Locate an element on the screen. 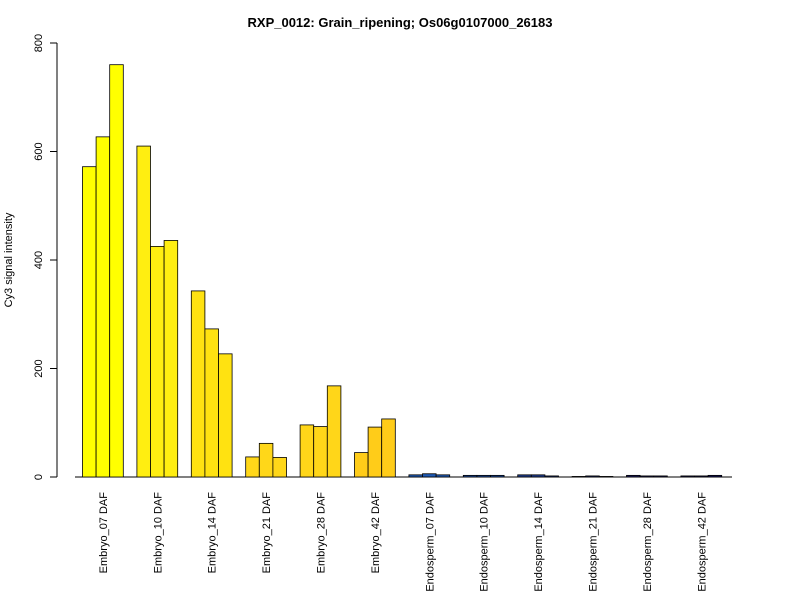  y-tick-label: 600 is located at coordinates (39, 151).